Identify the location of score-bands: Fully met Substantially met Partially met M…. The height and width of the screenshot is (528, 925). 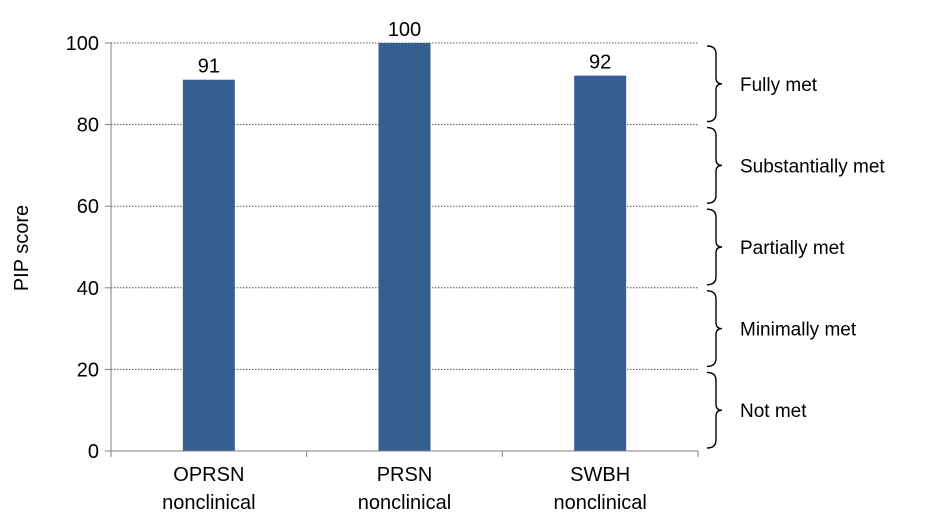
(795, 247).